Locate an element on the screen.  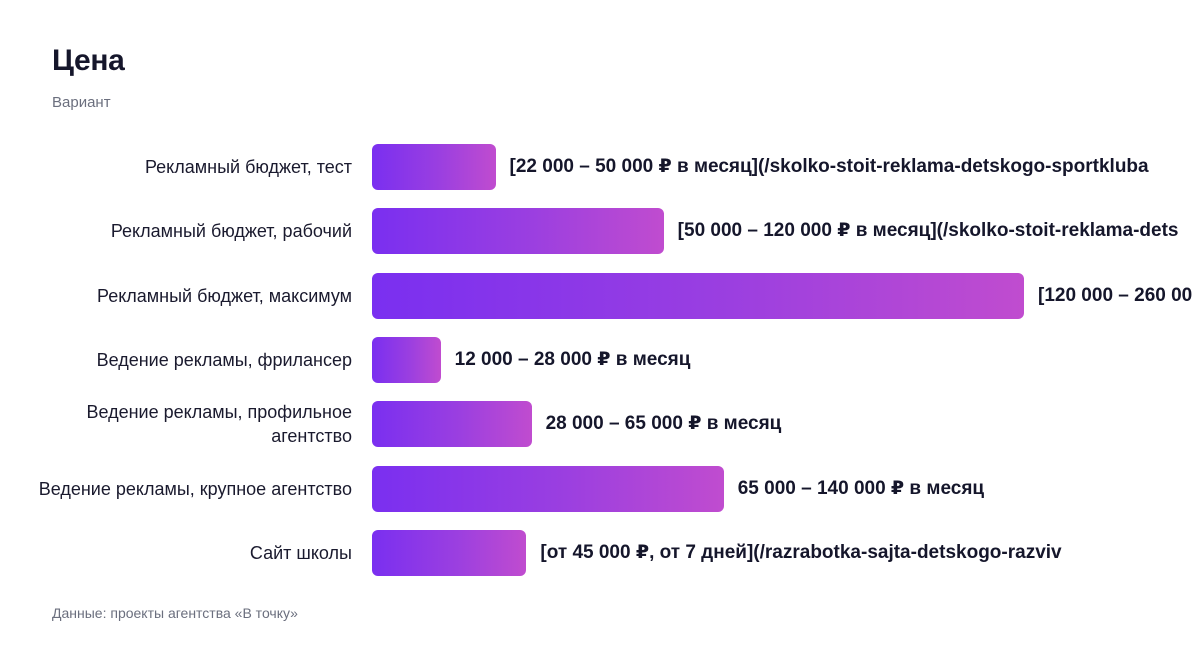
category-label: Рекламный бюджет, максимум is located at coordinates (224, 295).